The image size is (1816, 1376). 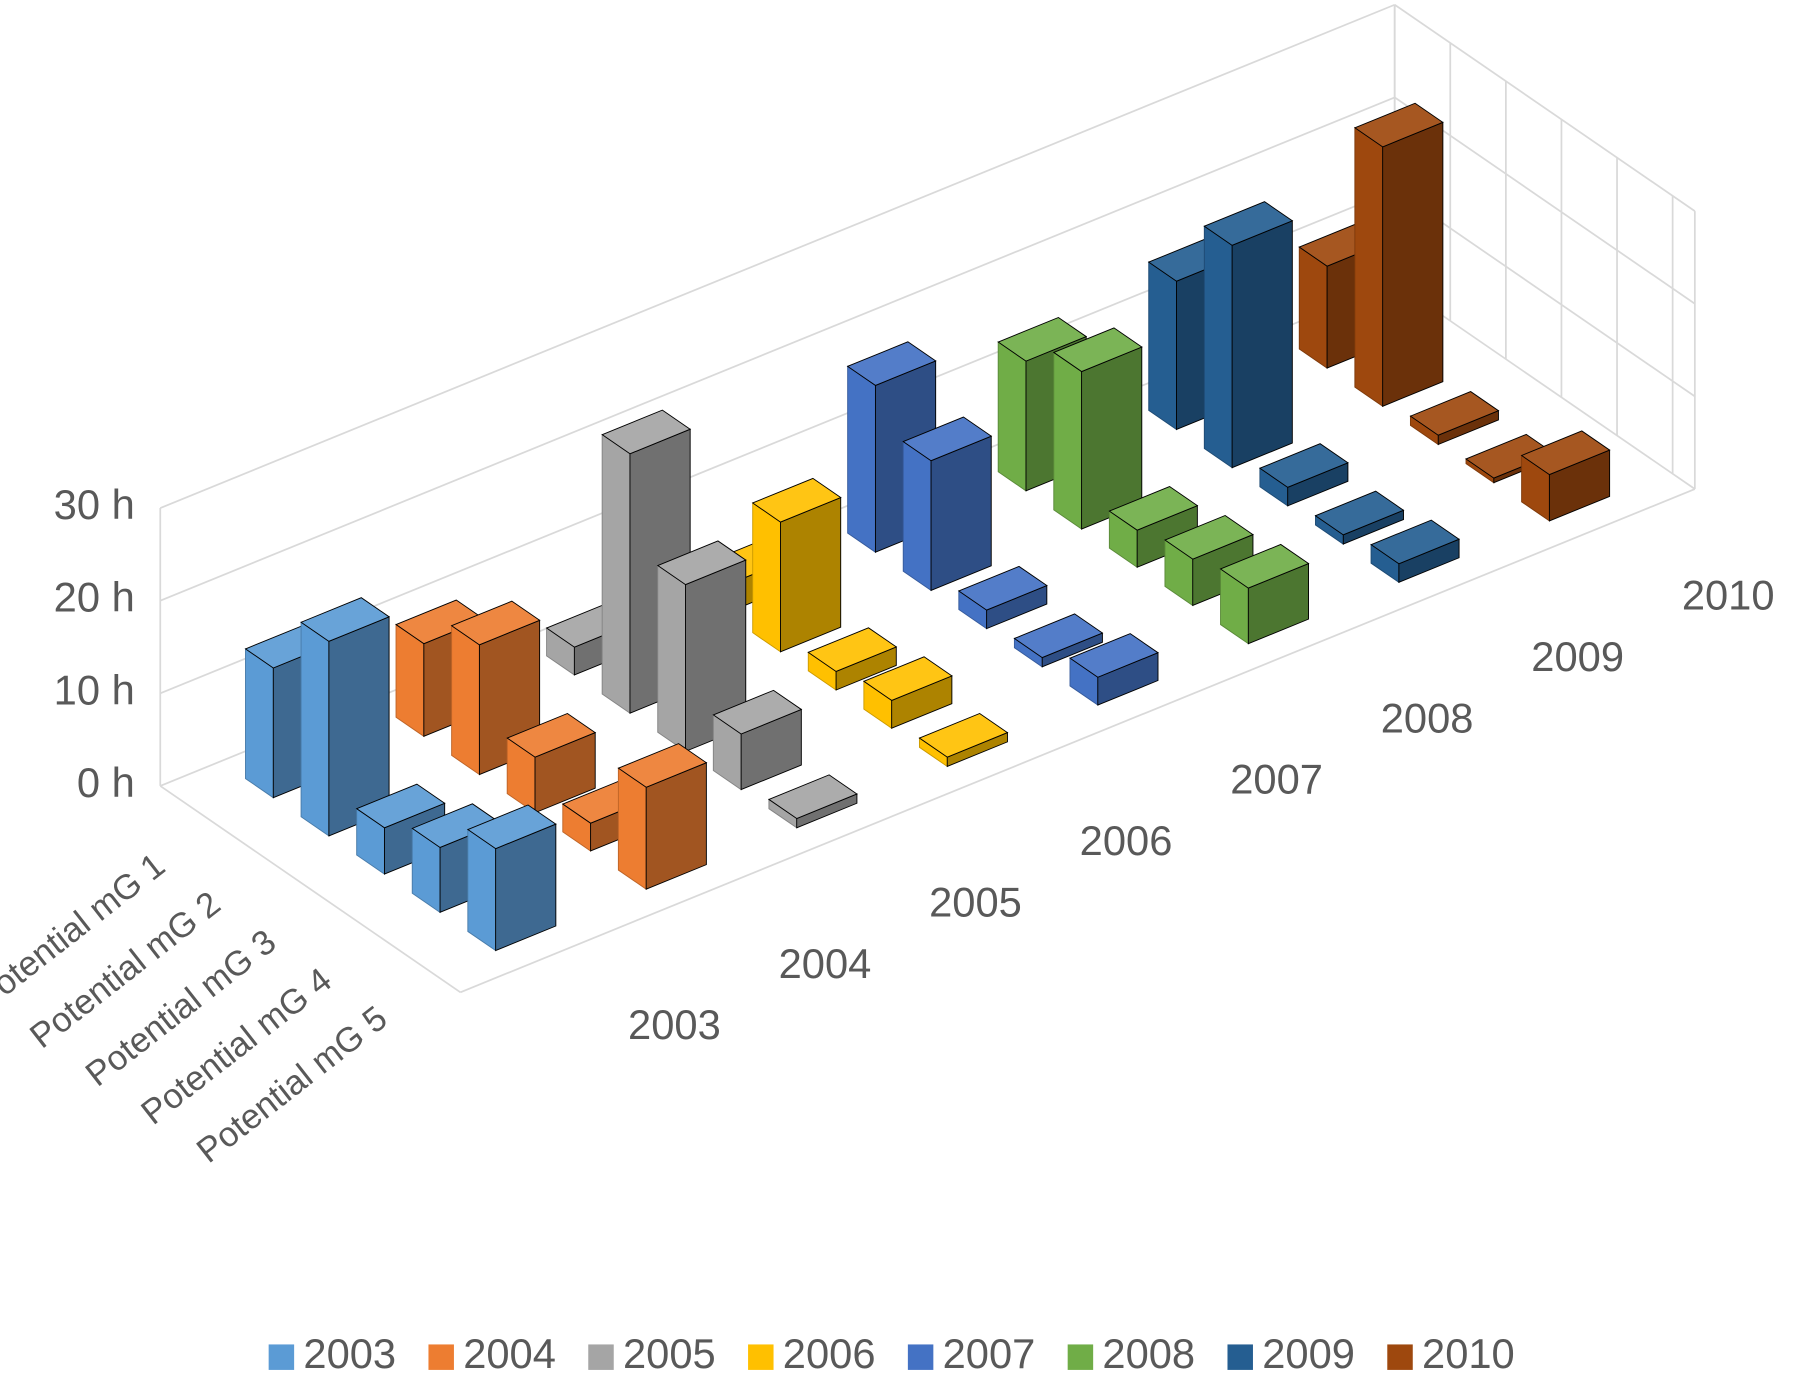 I want to click on legend-label: 2009, so click(x=1308, y=1353).